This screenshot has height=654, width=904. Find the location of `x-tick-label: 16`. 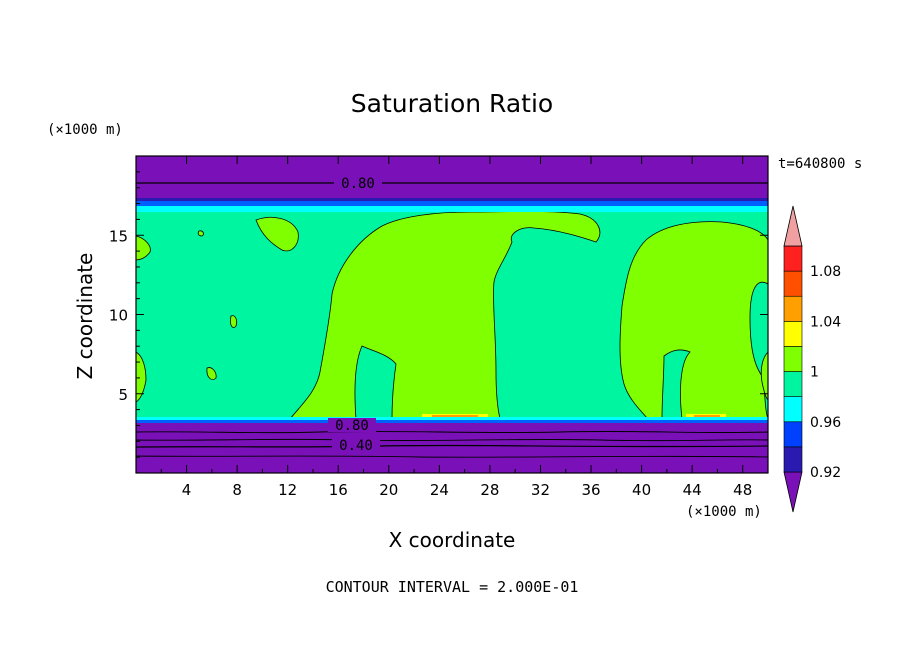

x-tick-label: 16 is located at coordinates (338, 490).